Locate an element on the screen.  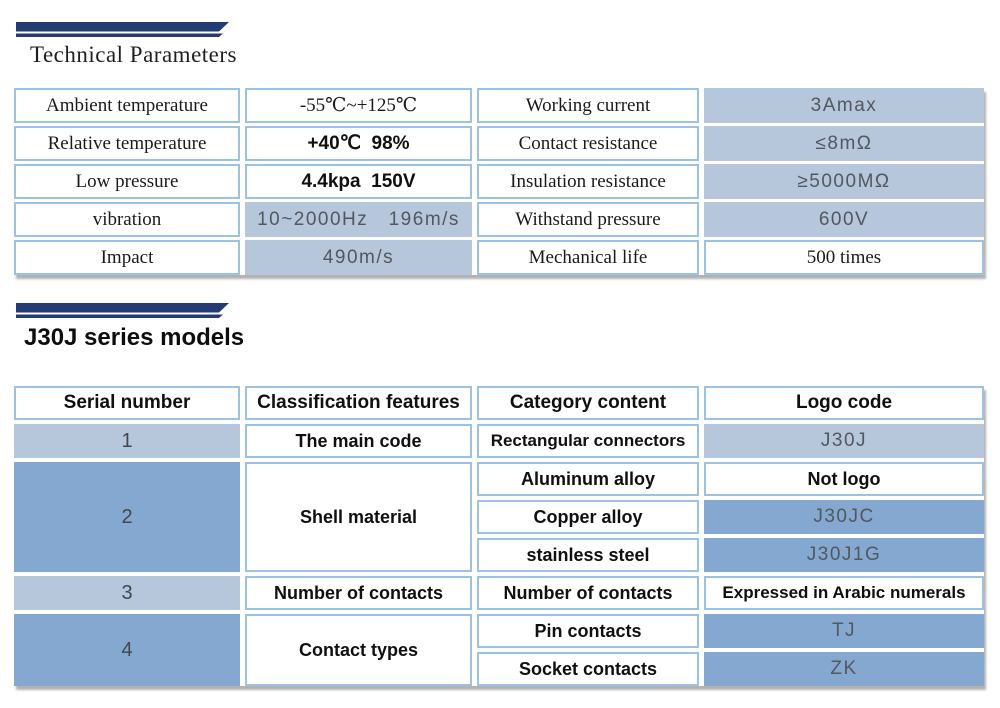
code-cell: J30J is located at coordinates (844, 441).